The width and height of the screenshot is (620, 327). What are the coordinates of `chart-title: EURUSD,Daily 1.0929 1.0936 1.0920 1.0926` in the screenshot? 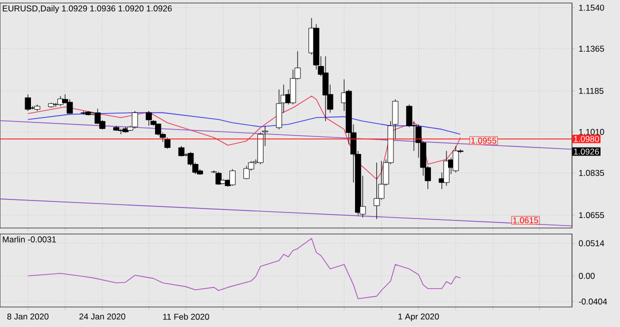 It's located at (87, 9).